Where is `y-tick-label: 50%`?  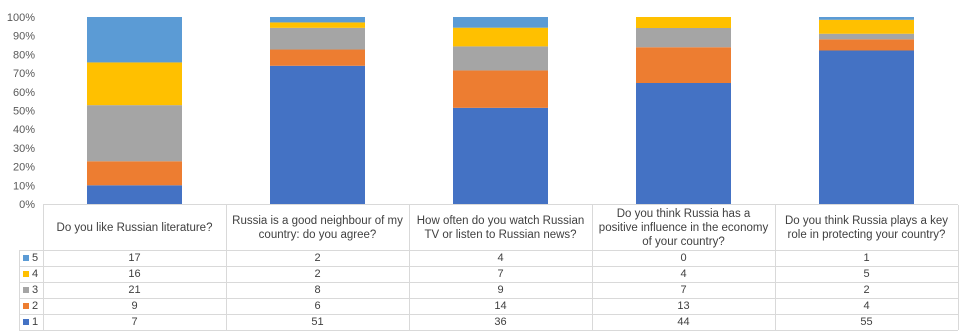 y-tick-label: 50% is located at coordinates (24, 112).